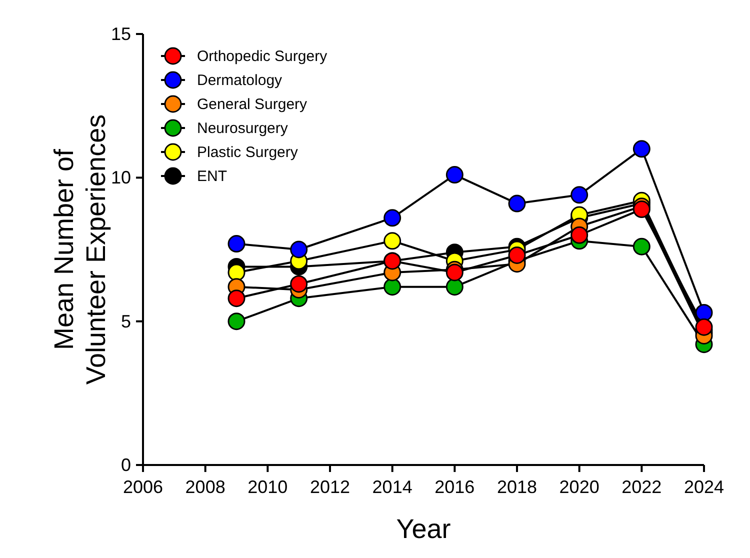 The width and height of the screenshot is (750, 558). I want to click on y-tick-label: 15, so click(120, 34).